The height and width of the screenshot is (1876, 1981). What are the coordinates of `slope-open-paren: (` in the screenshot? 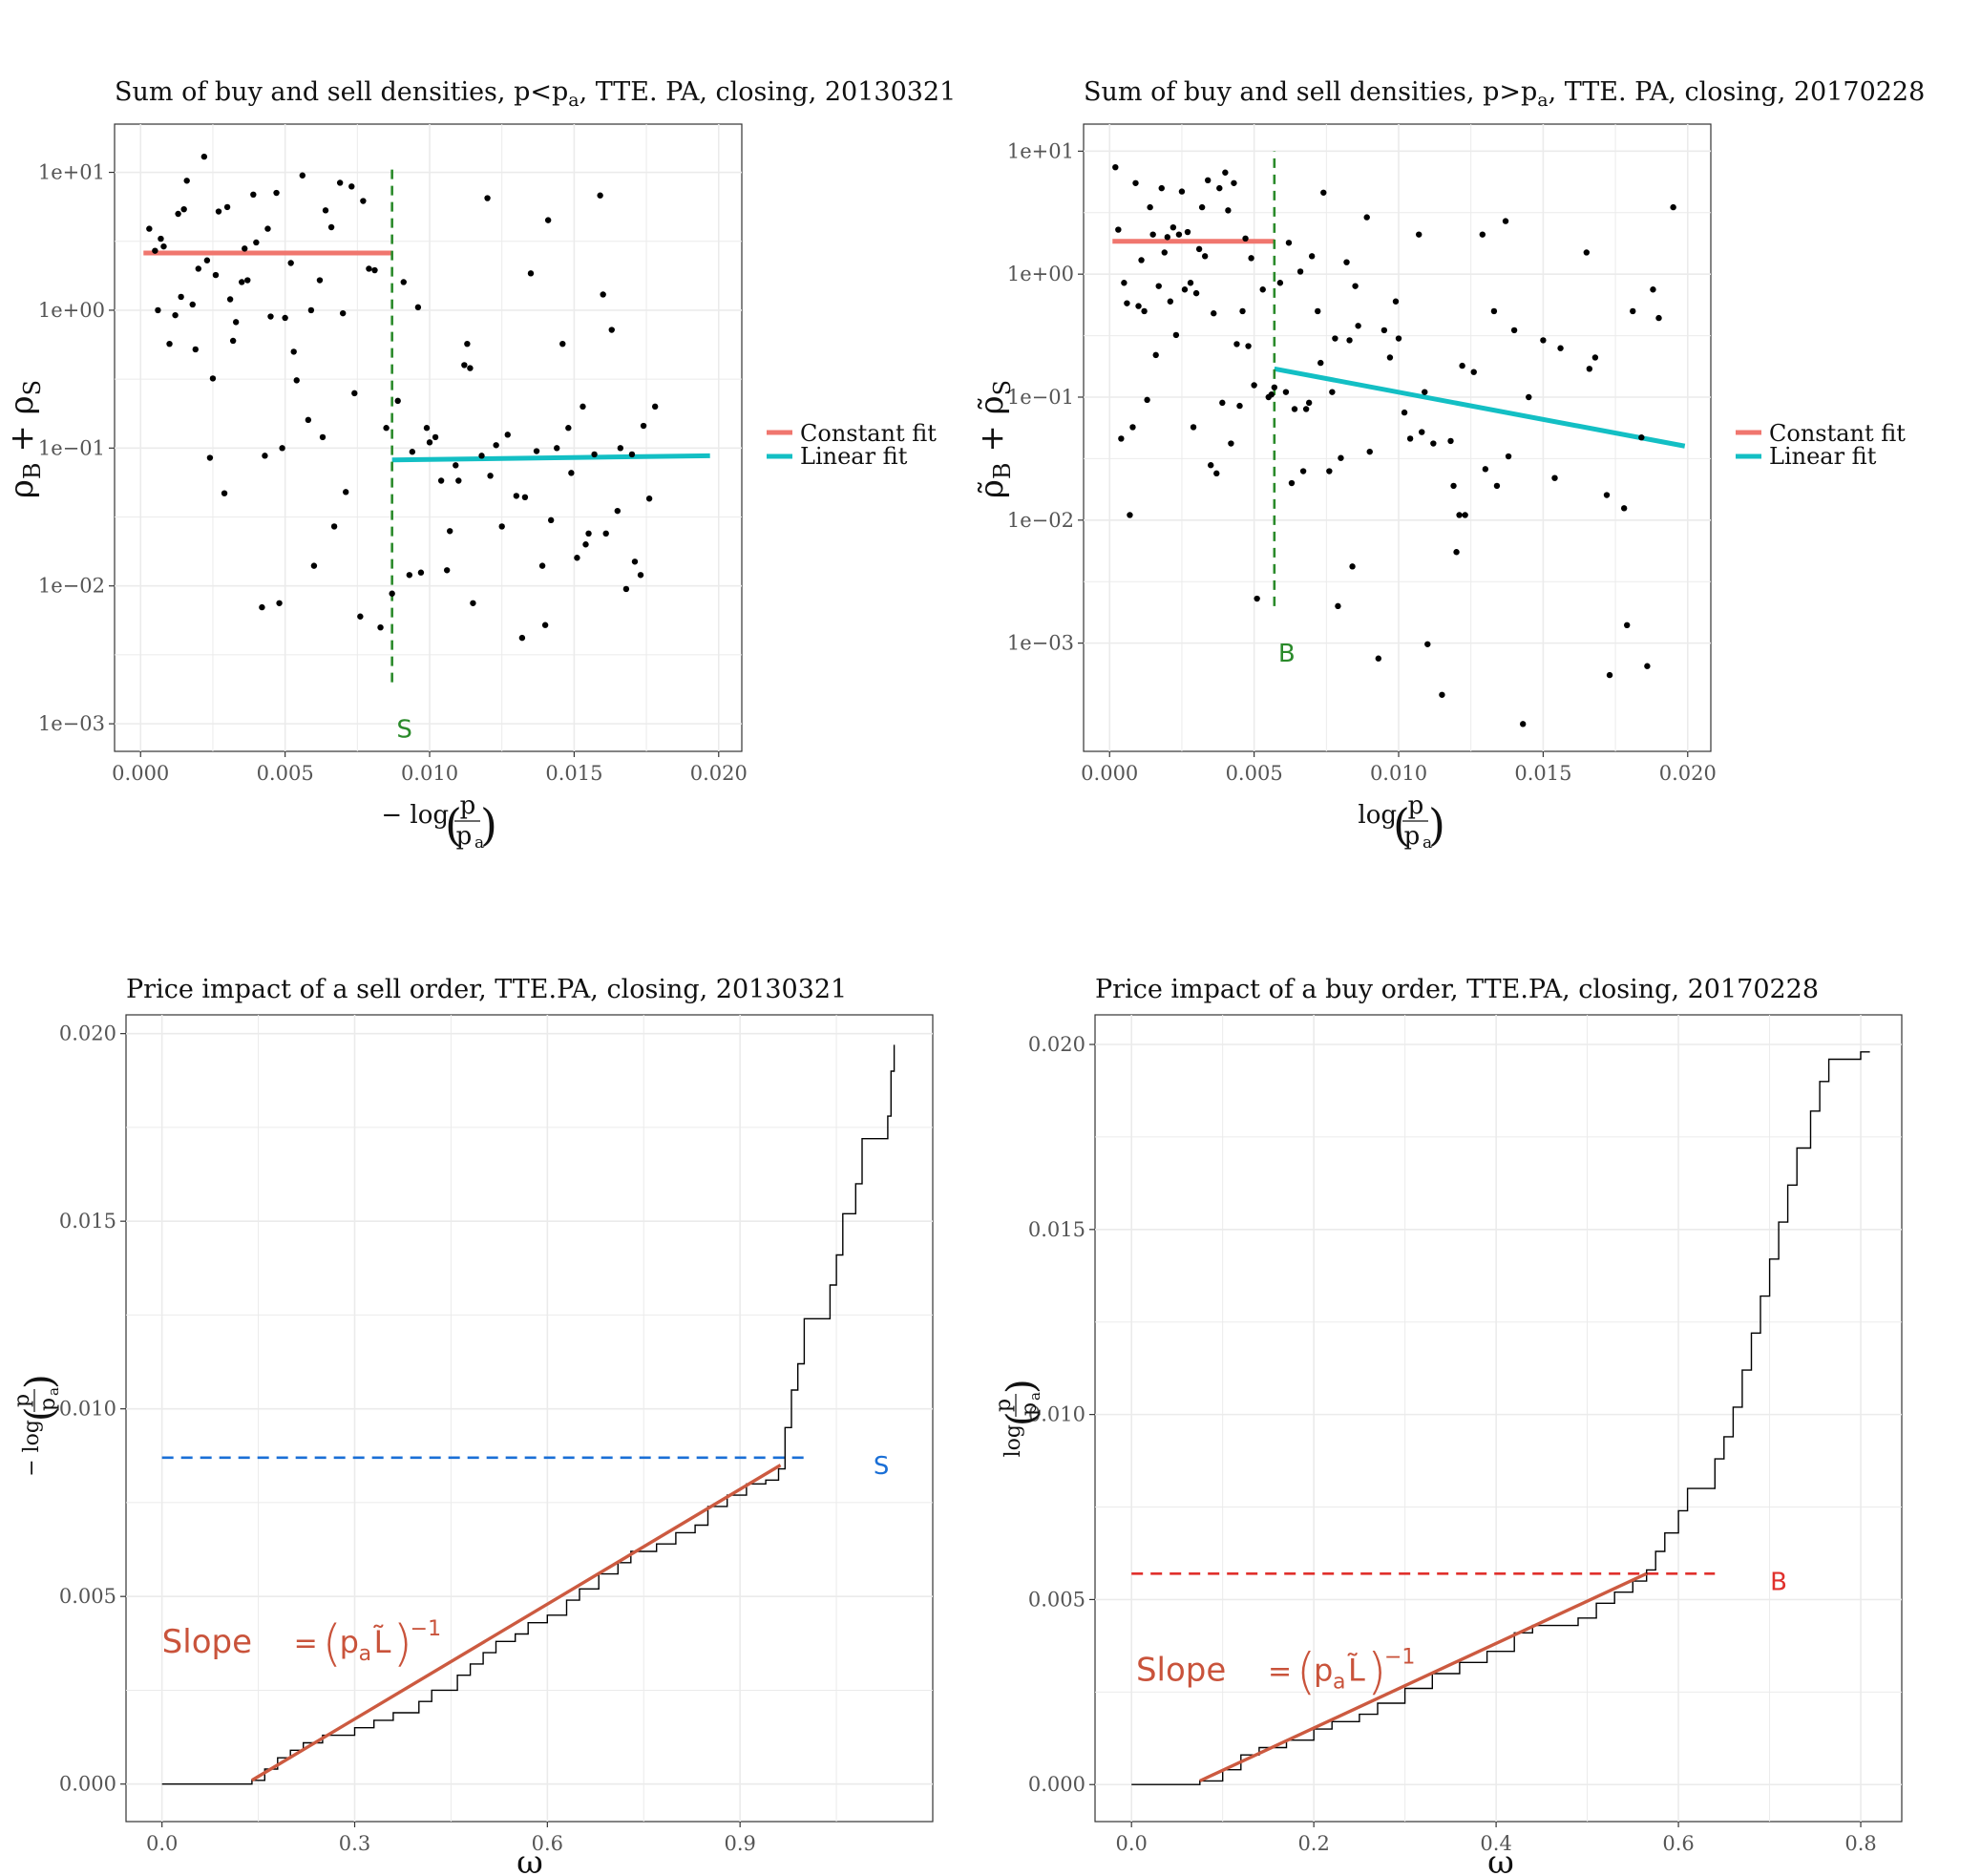 It's located at (332, 1644).